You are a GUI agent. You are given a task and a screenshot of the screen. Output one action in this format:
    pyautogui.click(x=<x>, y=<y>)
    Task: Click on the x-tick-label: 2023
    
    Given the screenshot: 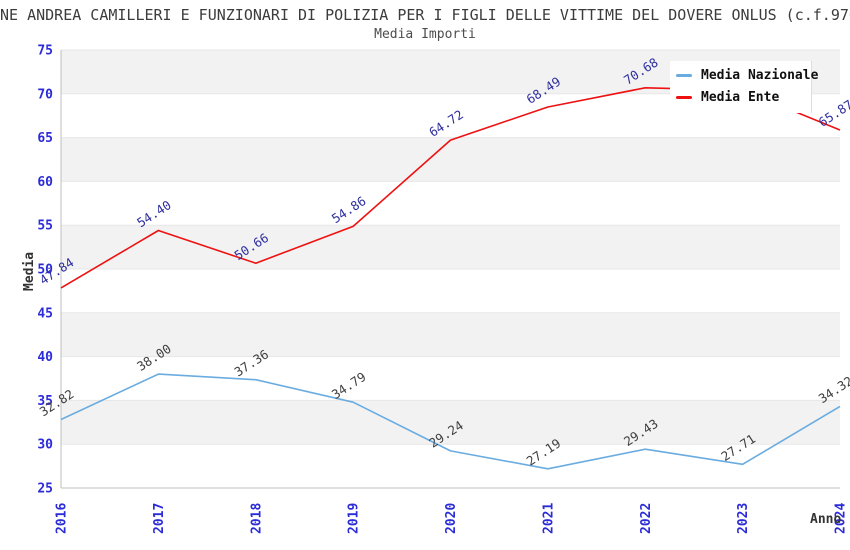 What is the action you would take?
    pyautogui.click(x=743, y=518)
    